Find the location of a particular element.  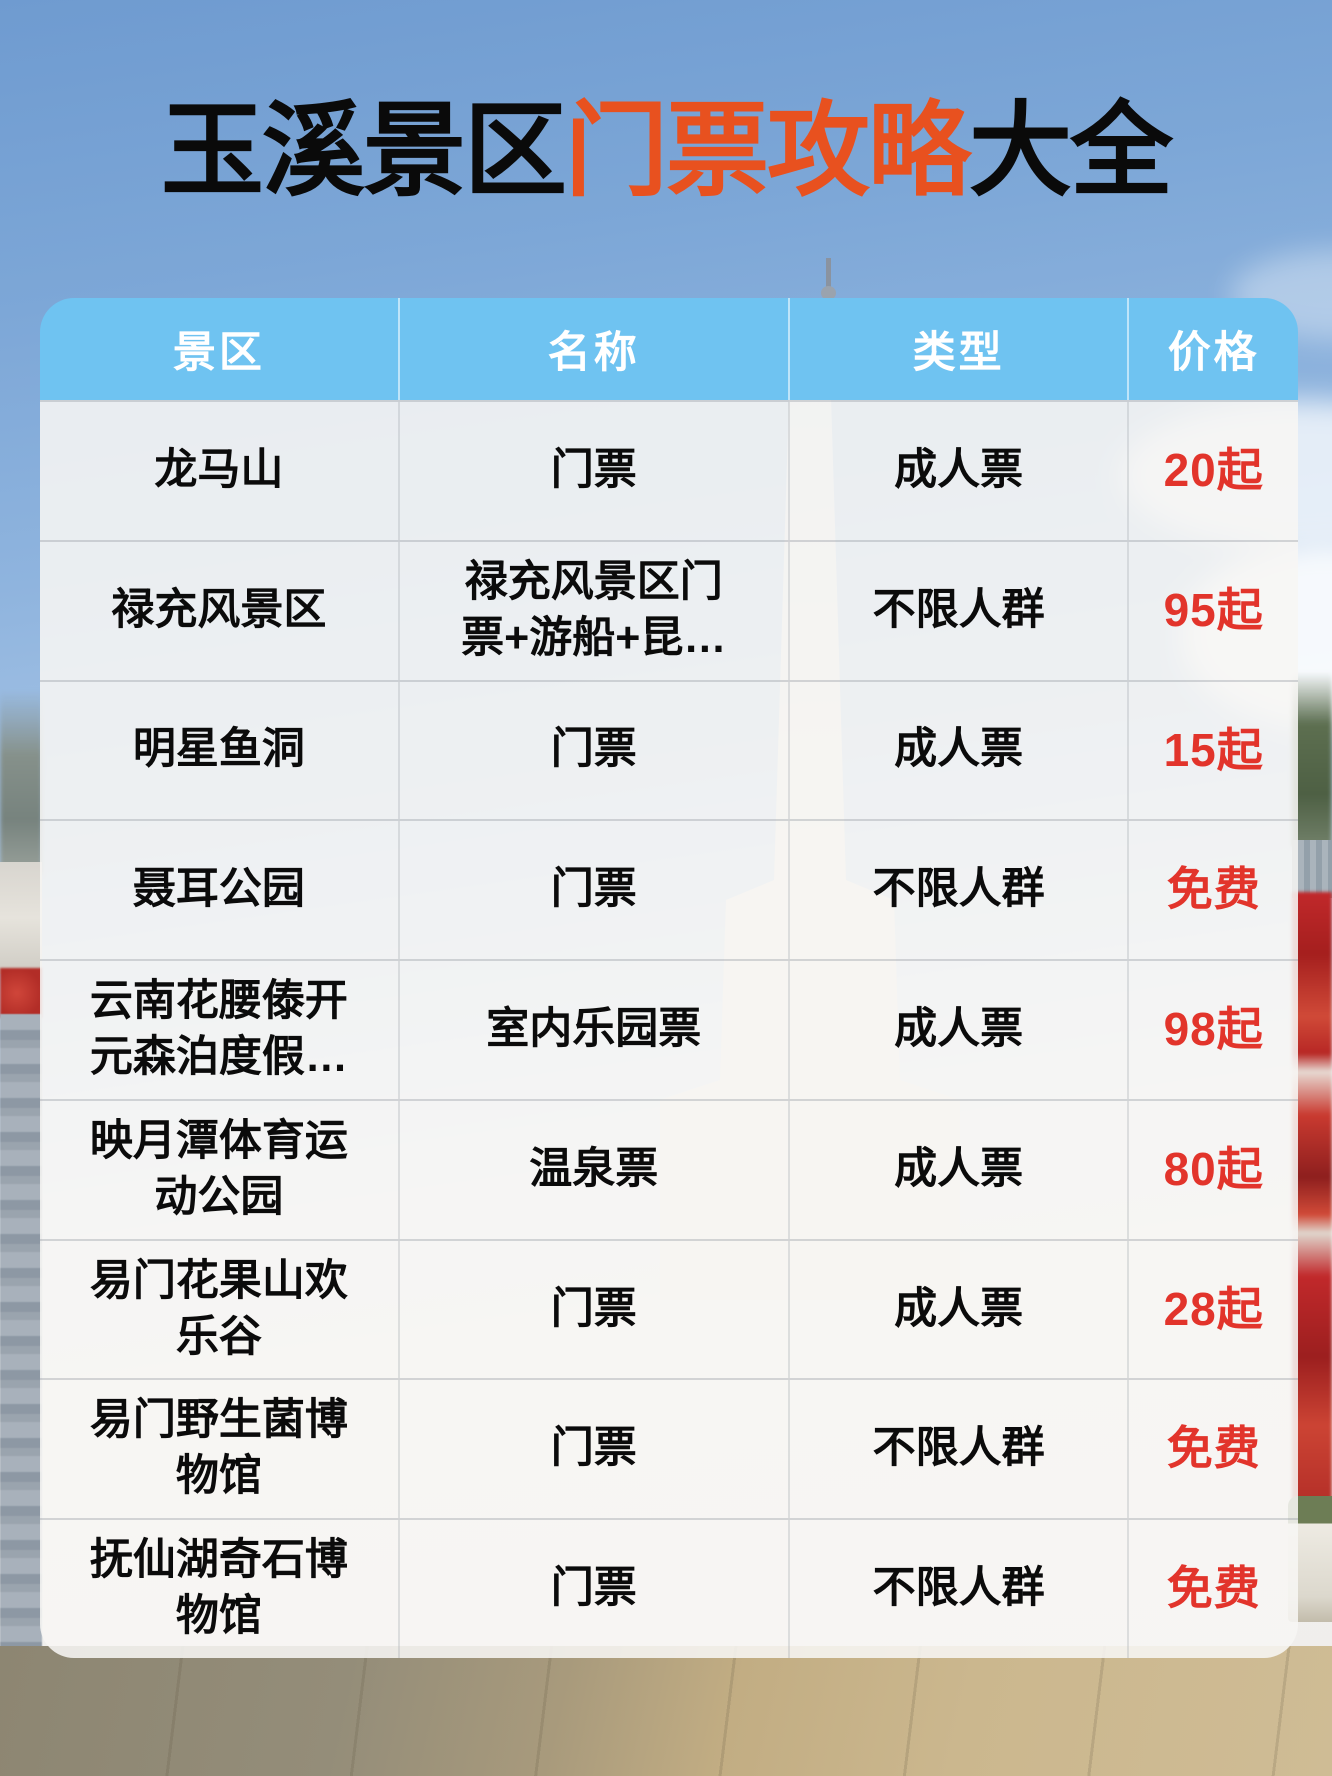

cell-area: 明星鱼洞 is located at coordinates (220, 750).